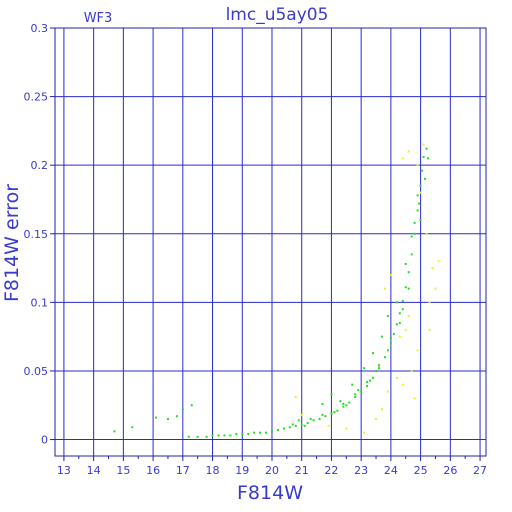  What do you see at coordinates (421, 470) in the screenshot?
I see `x-tick-label: 25` at bounding box center [421, 470].